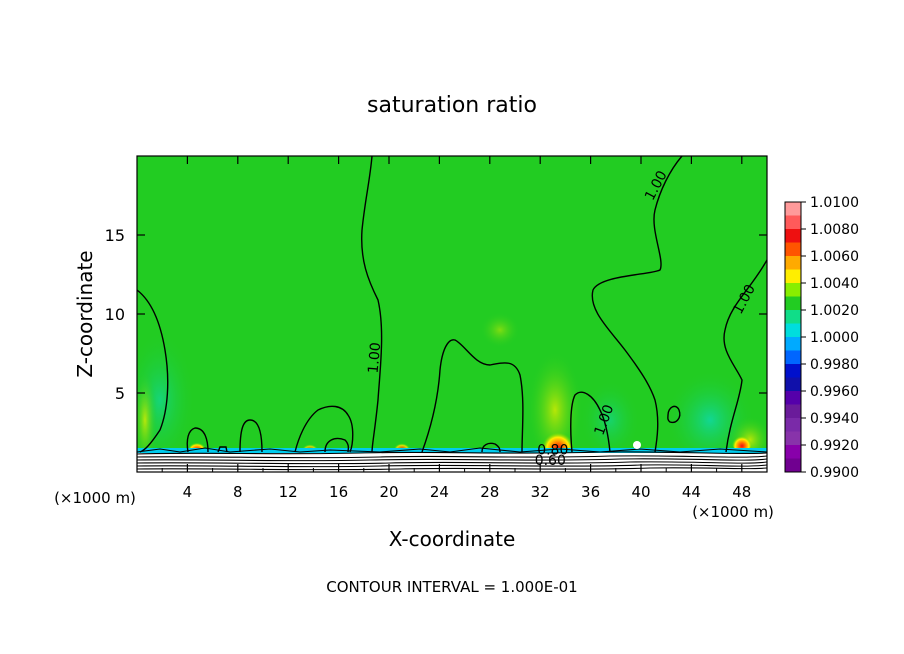  Describe the element at coordinates (338, 492) in the screenshot. I see `x-tick-label: 16` at that location.